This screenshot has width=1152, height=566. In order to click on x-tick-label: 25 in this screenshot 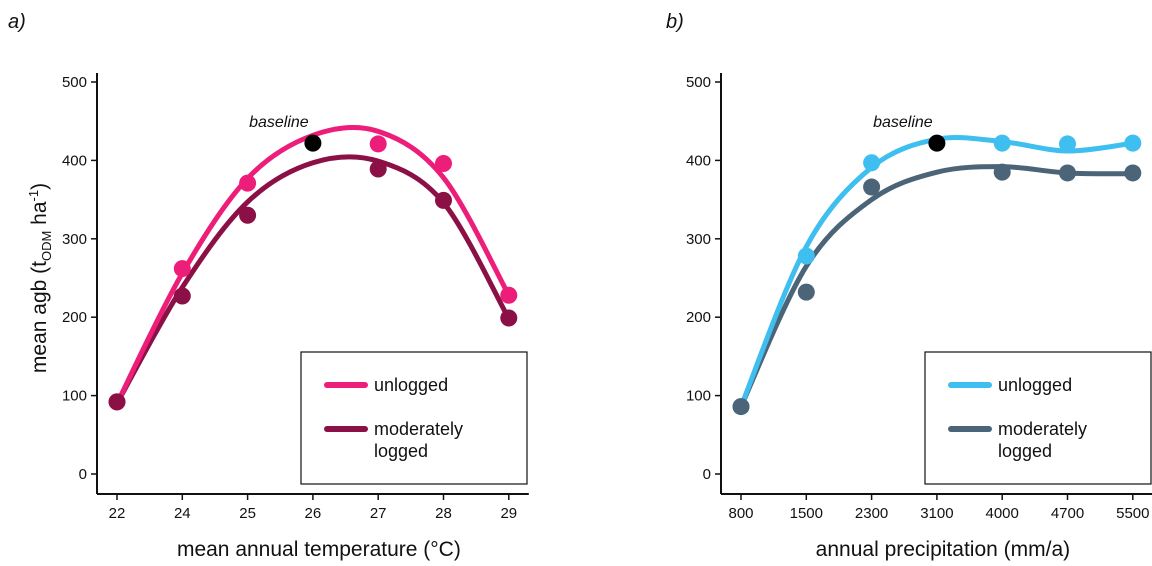, I will do `click(247, 513)`.